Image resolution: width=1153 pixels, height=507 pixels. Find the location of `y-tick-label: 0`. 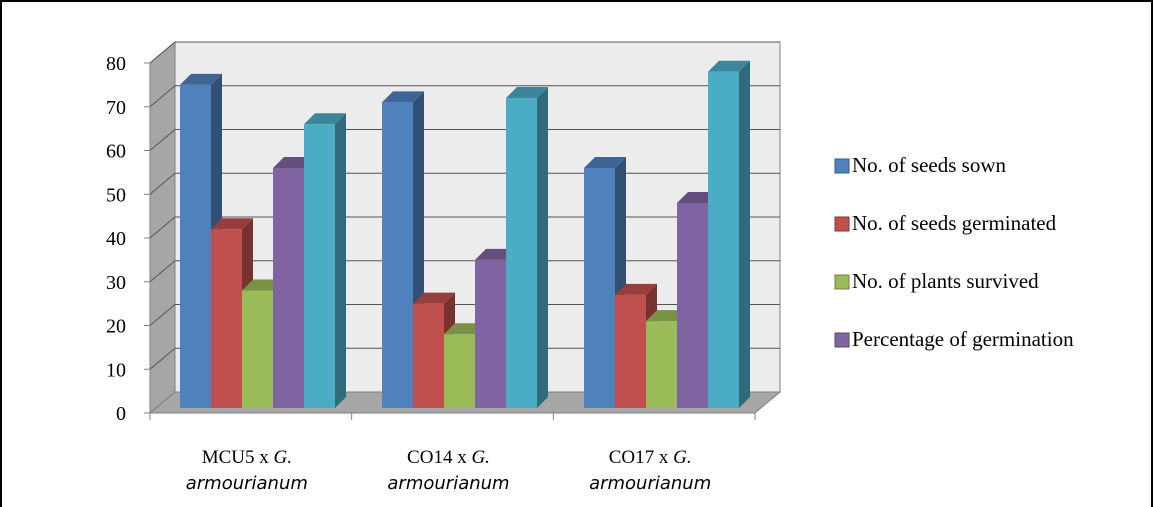

y-tick-label: 0 is located at coordinates (121, 414).